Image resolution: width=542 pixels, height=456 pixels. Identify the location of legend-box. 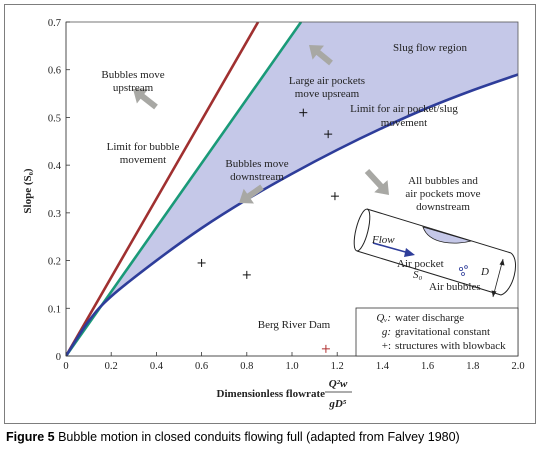
(437, 332).